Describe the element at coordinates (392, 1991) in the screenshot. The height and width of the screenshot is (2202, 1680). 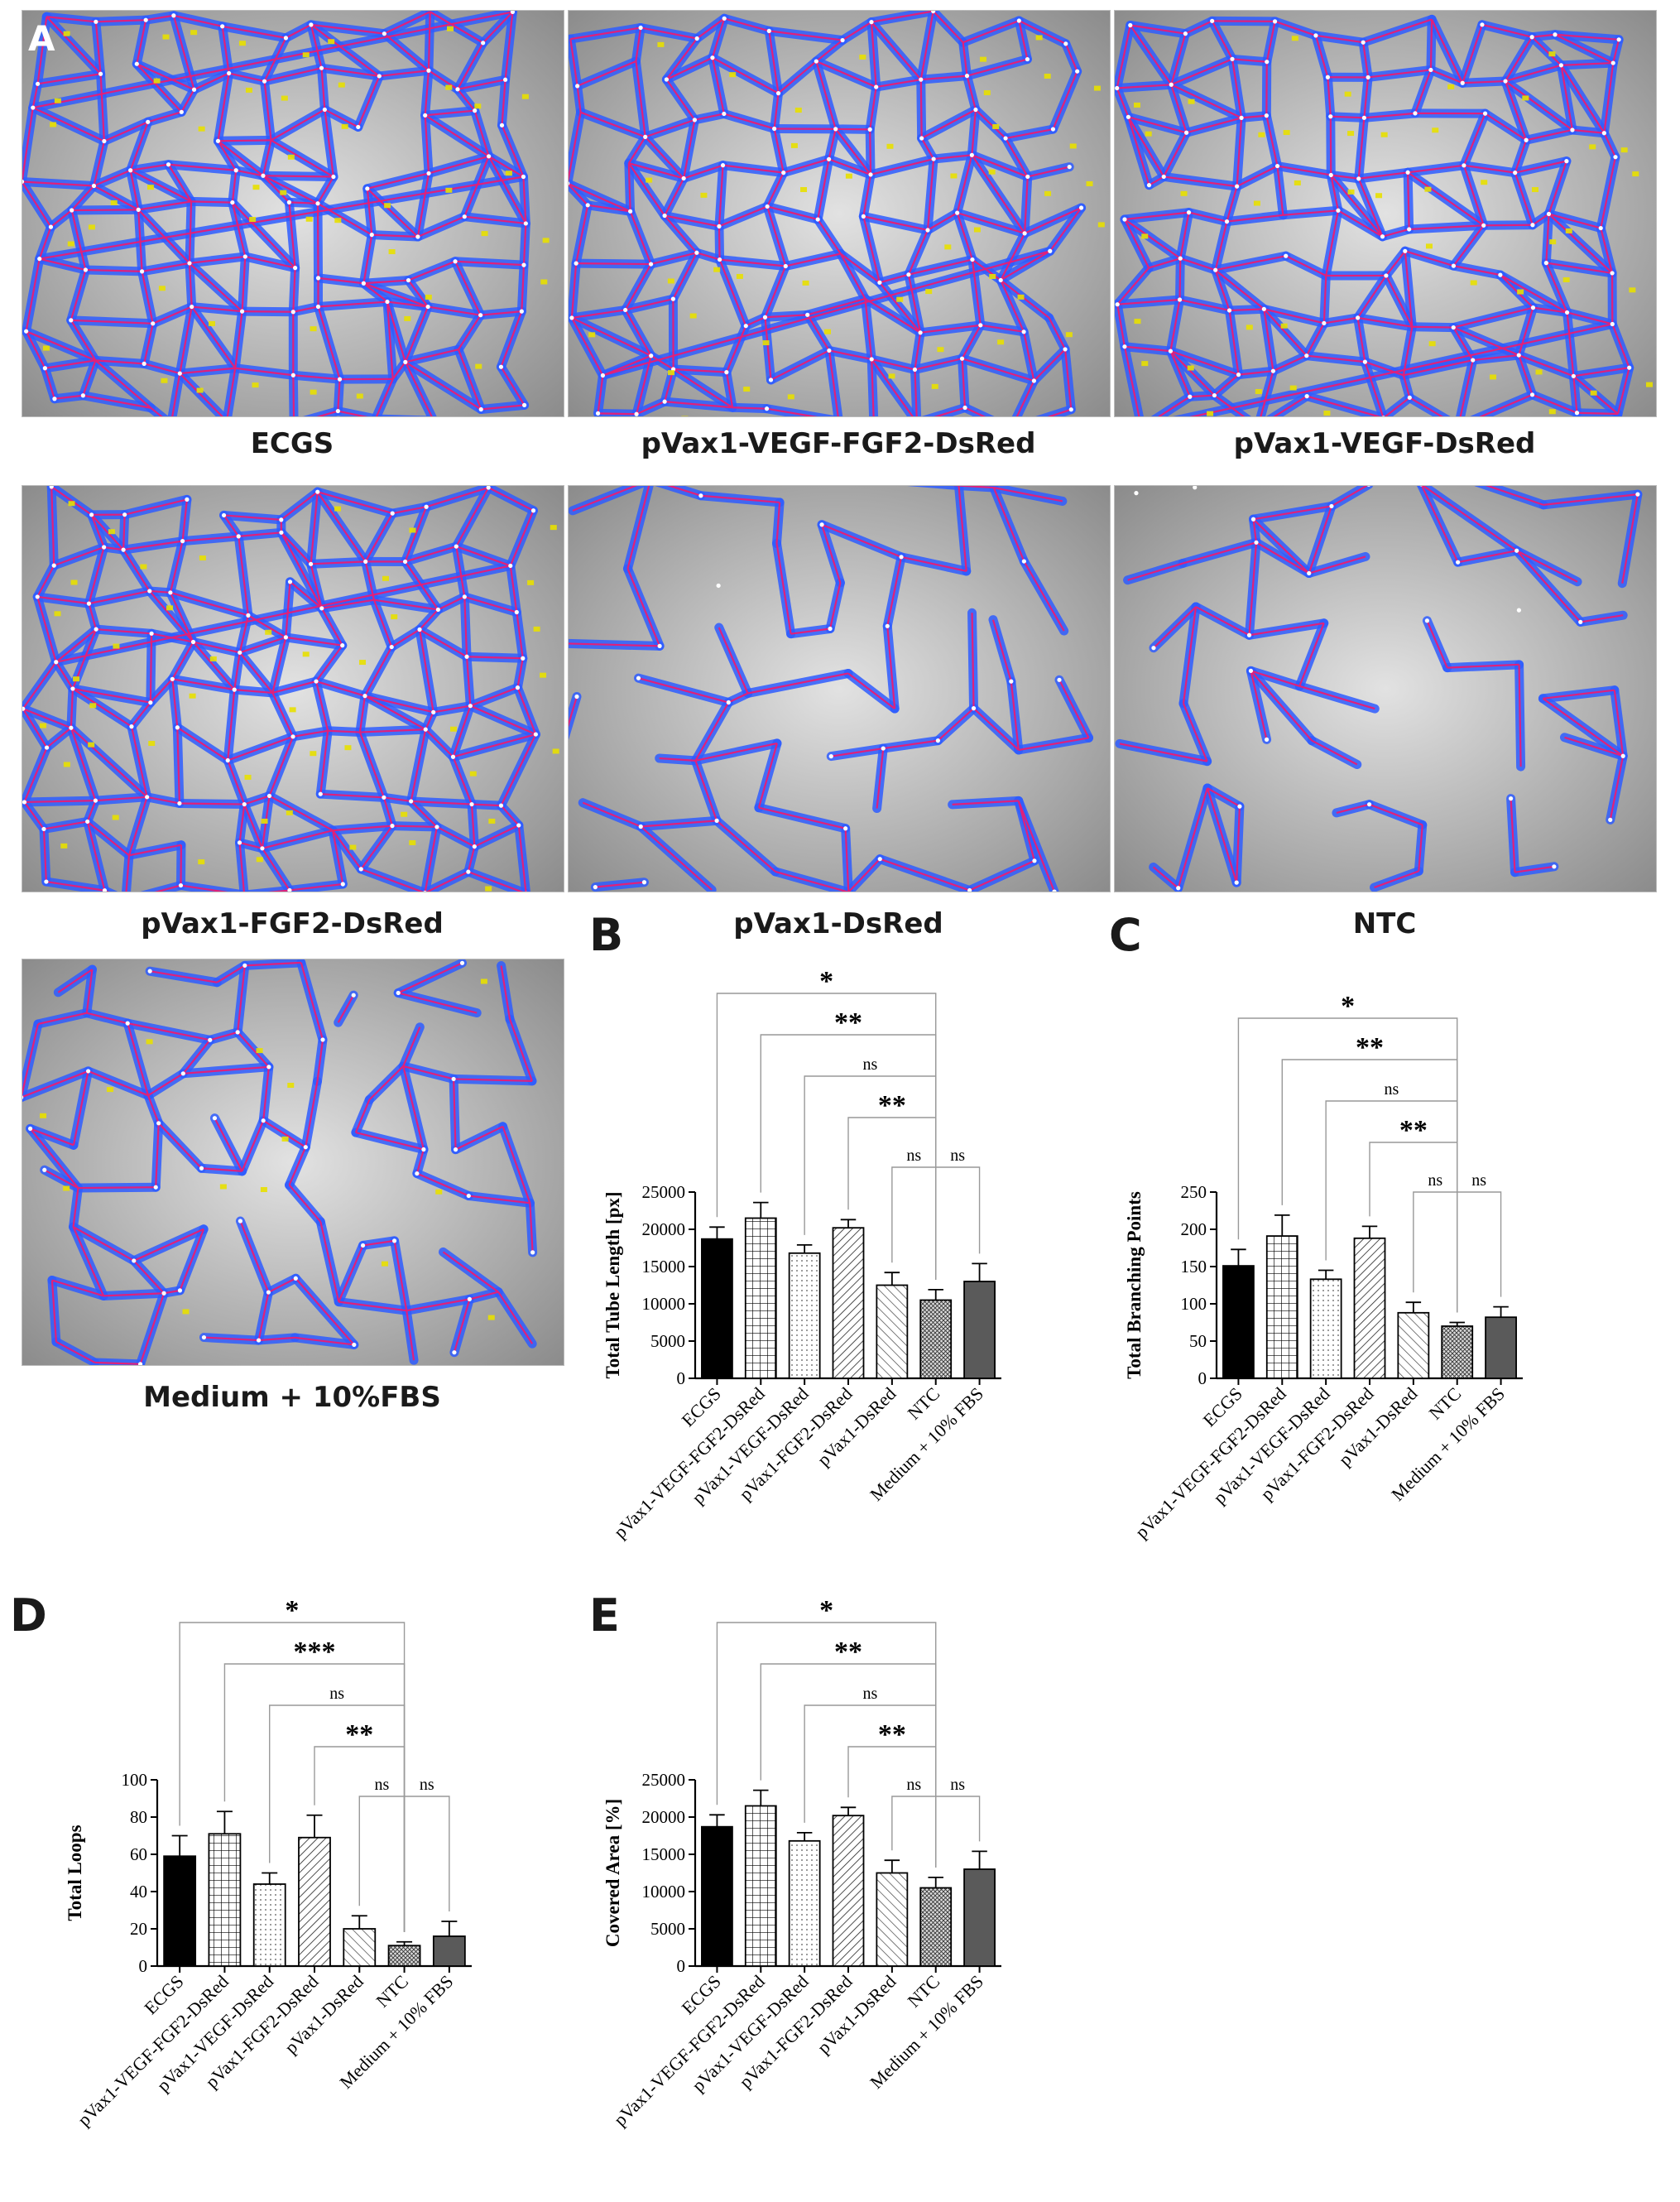
I see `x-tick-label: NTC` at that location.